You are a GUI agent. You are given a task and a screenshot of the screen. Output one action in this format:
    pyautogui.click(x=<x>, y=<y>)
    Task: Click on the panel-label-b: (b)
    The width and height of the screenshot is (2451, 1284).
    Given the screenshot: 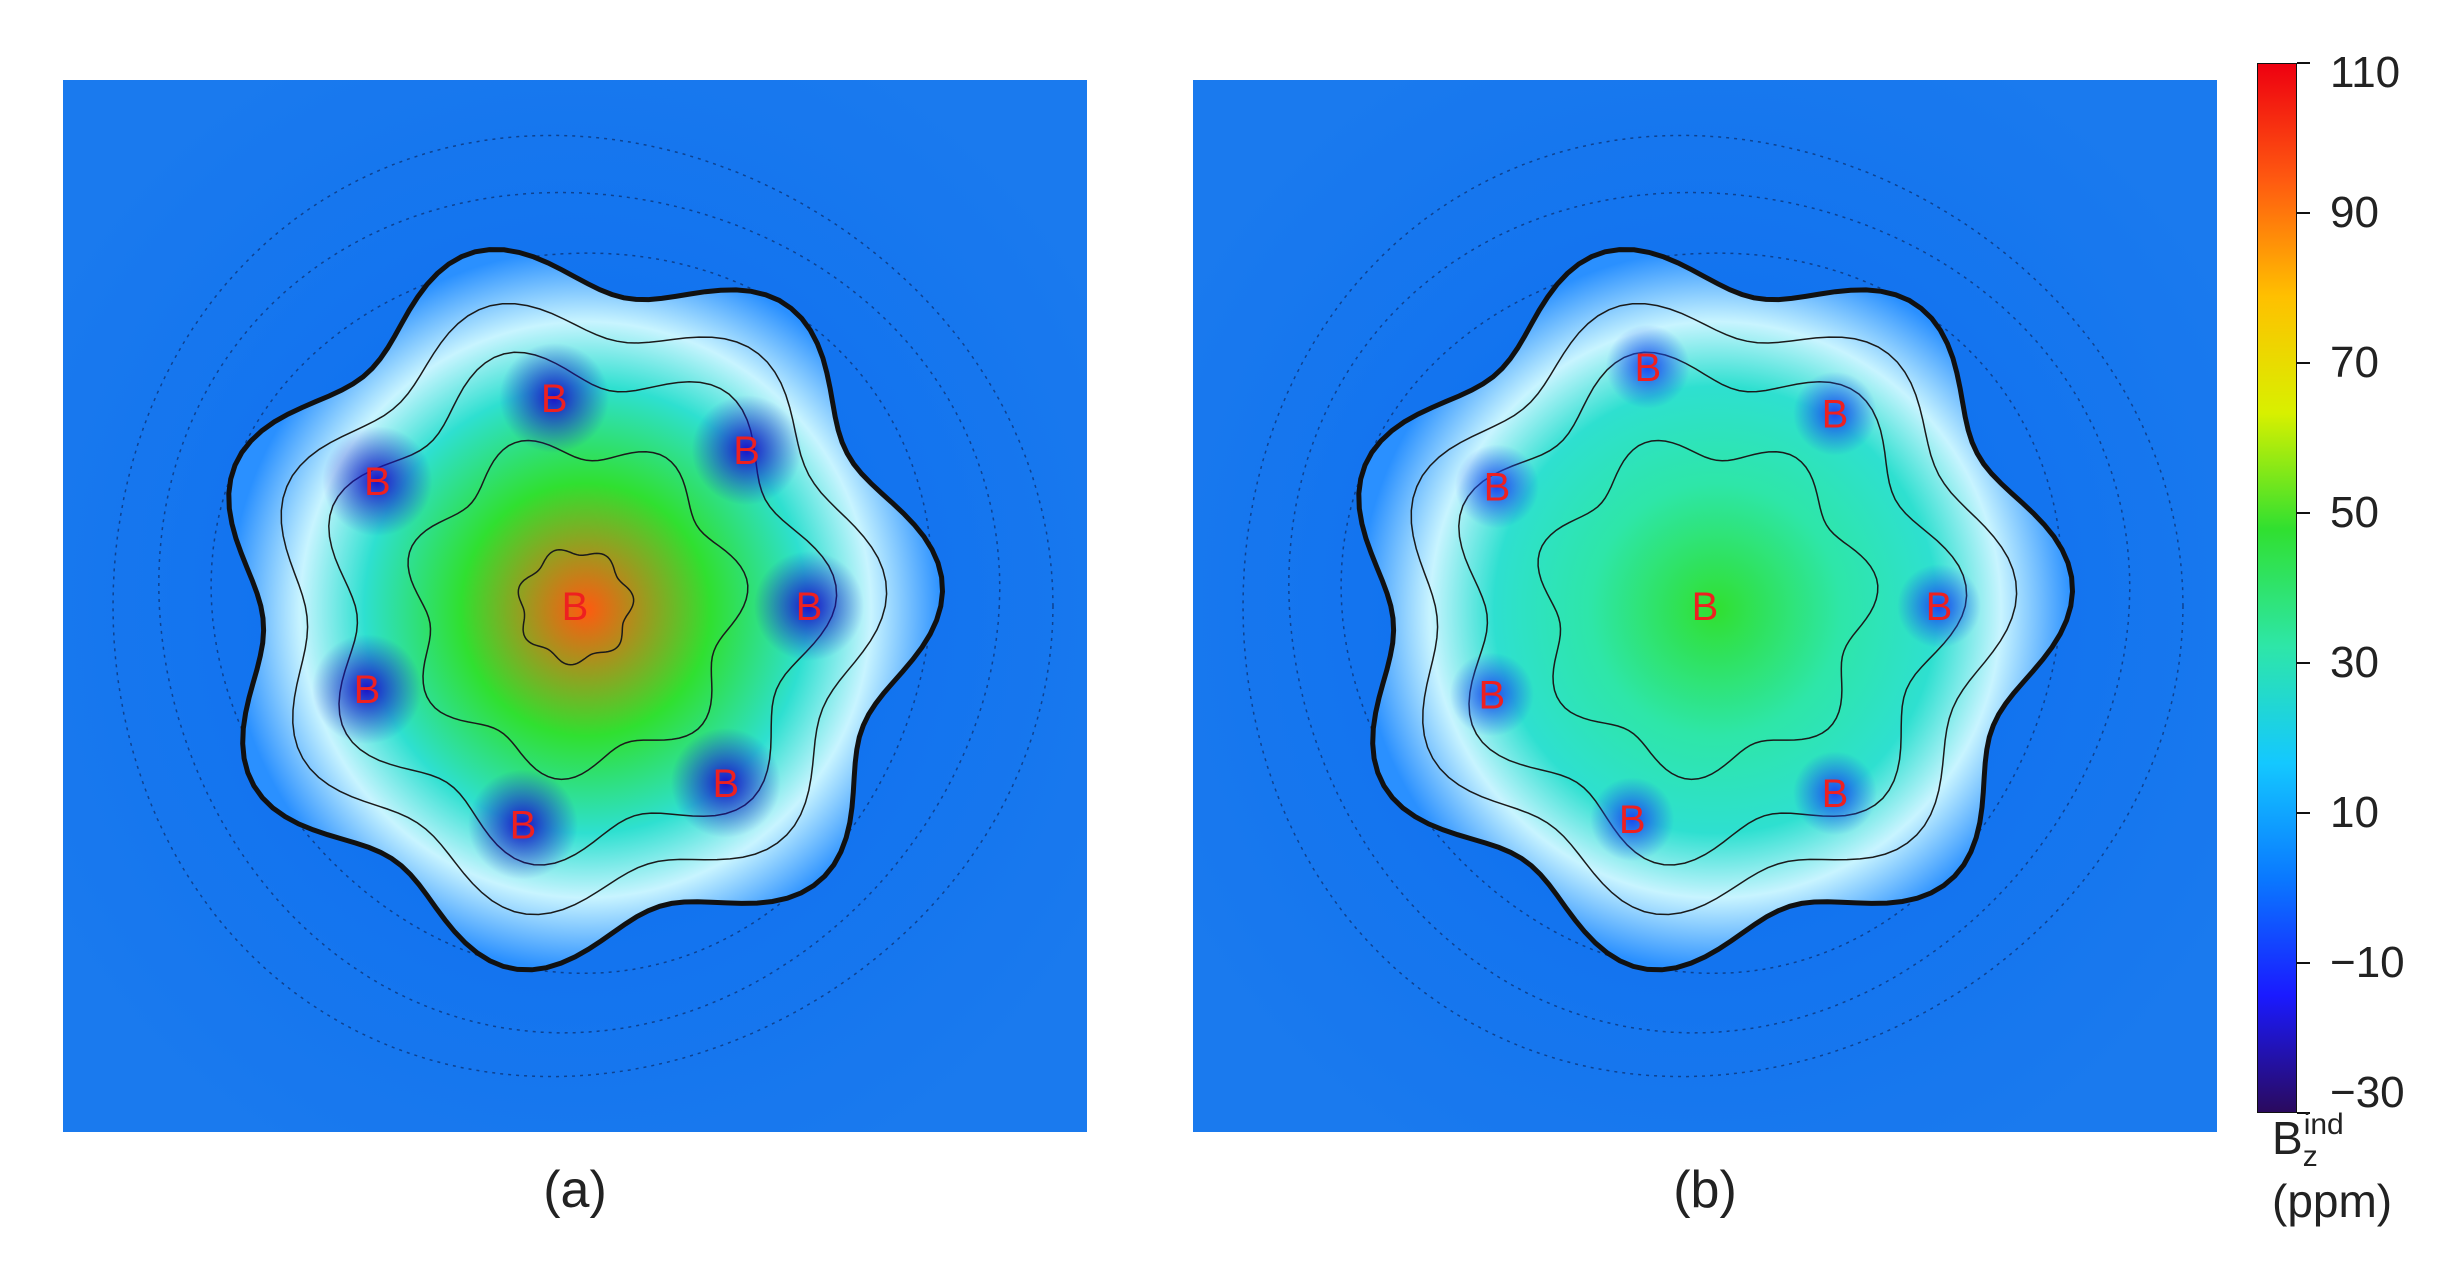 What is the action you would take?
    pyautogui.click(x=1705, y=1190)
    